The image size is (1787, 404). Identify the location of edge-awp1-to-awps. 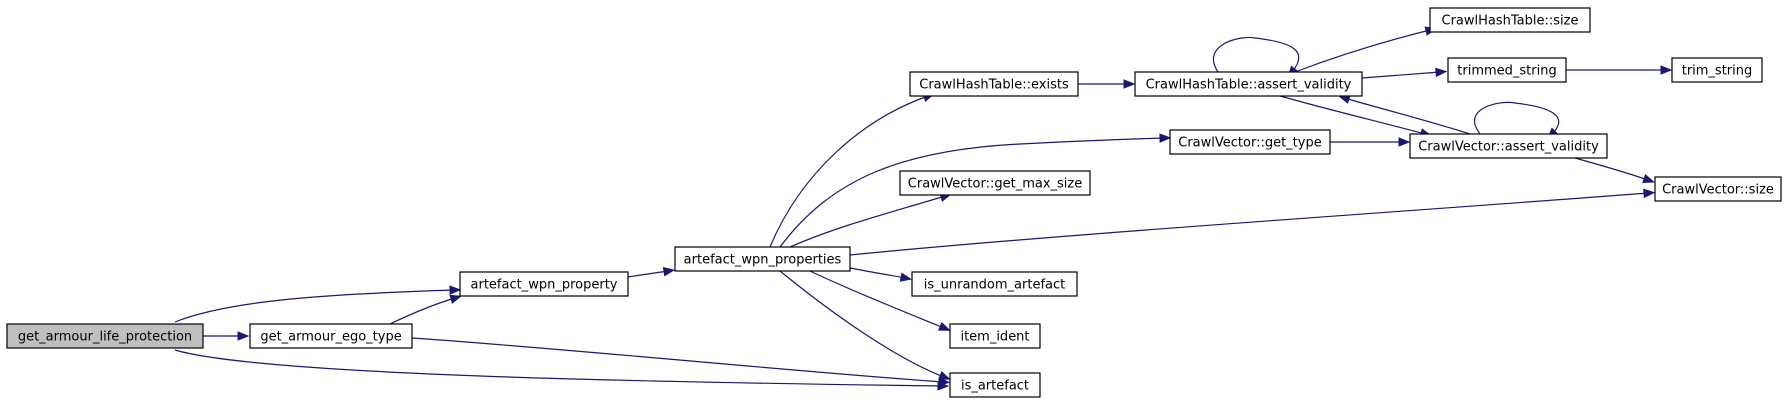
(651, 272).